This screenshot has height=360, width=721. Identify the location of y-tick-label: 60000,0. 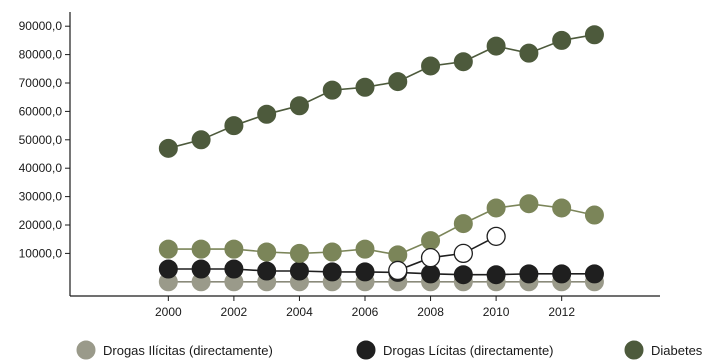
(41, 111).